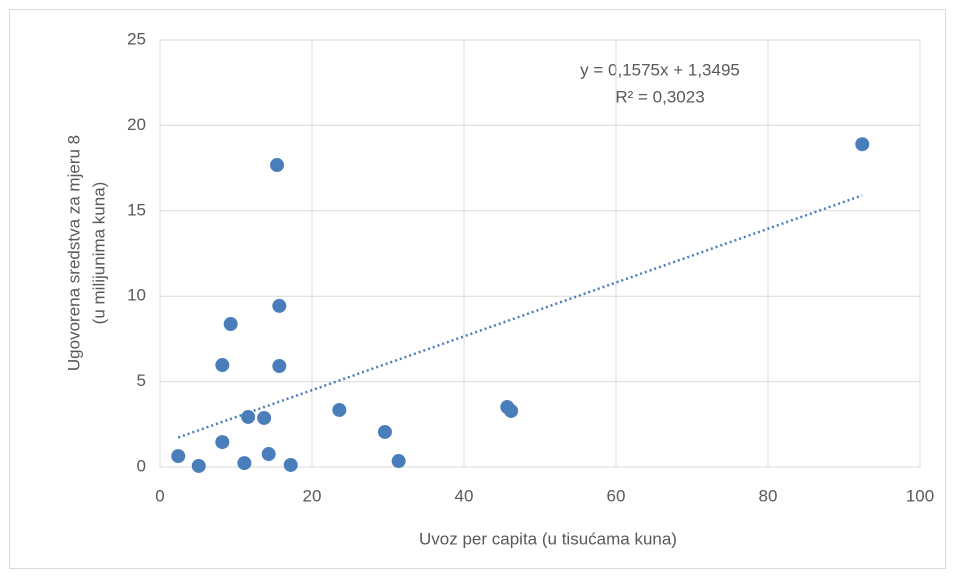 This screenshot has height=578, width=955. What do you see at coordinates (660, 69) in the screenshot?
I see `trendline-equation: y = 0,1575x + 1,3495` at bounding box center [660, 69].